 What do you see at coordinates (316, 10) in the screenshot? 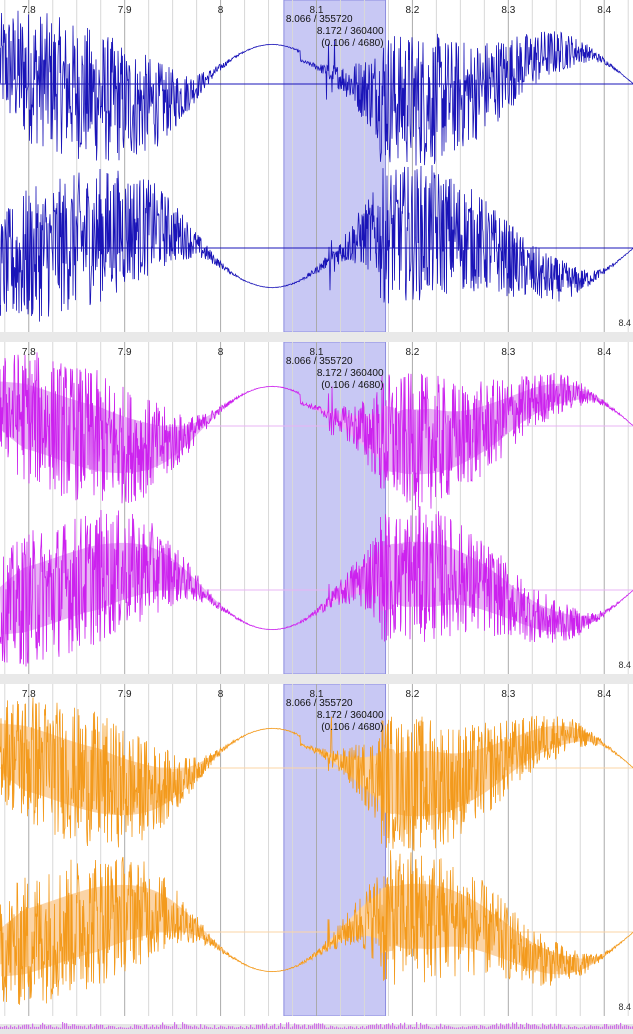
I see `time-tick-label: 8.1` at bounding box center [316, 10].